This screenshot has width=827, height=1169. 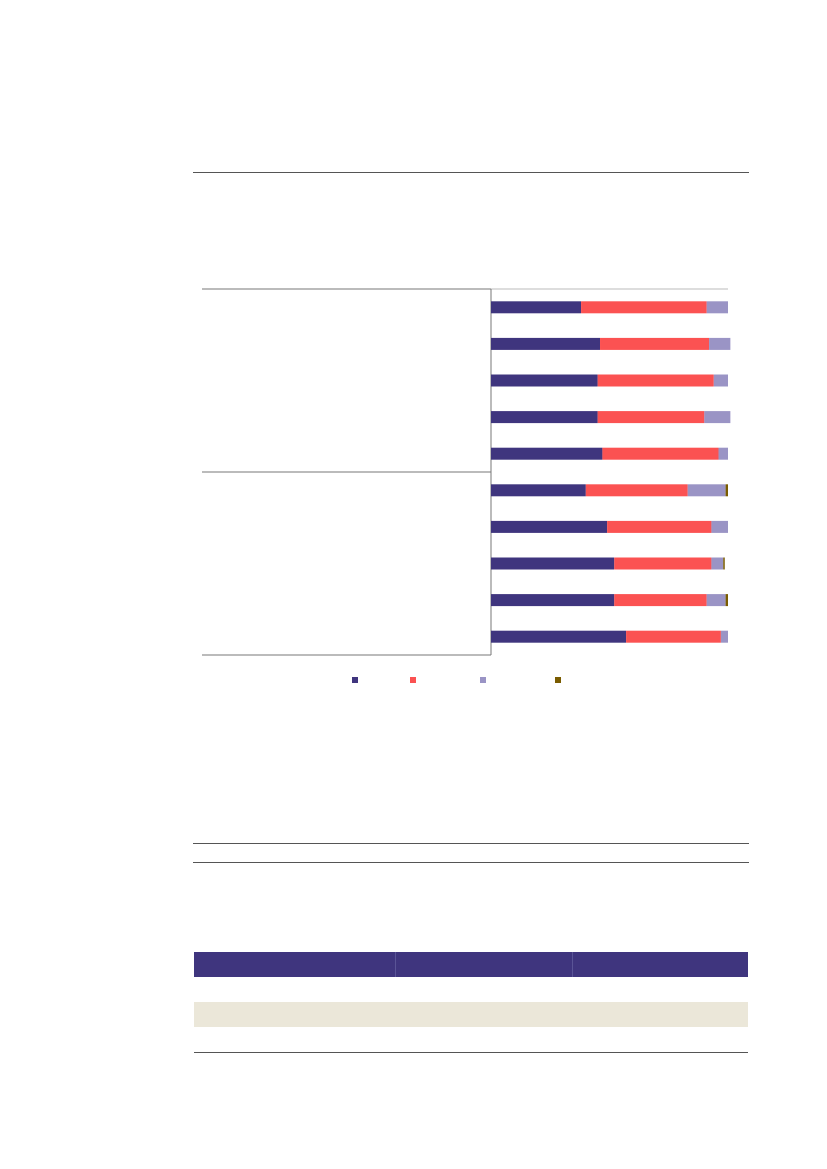 I want to click on table-header-row, so click(x=471, y=964).